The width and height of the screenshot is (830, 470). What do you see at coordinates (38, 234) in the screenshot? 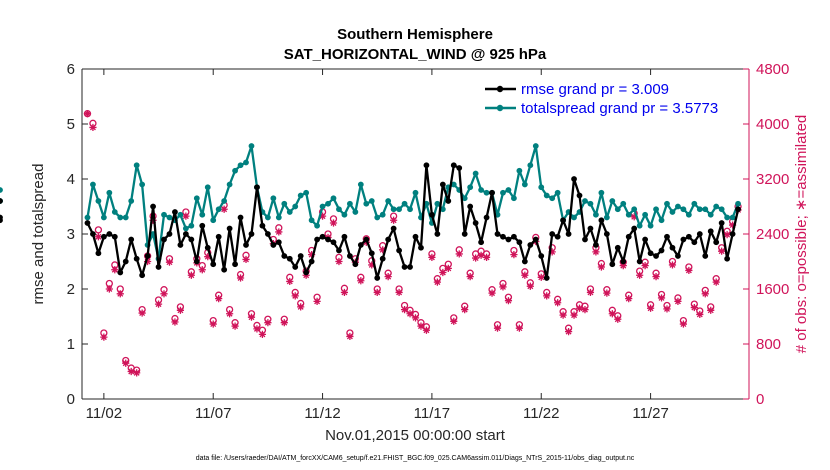
I see `y-axis-label-left: rmse and totalspread` at bounding box center [38, 234].